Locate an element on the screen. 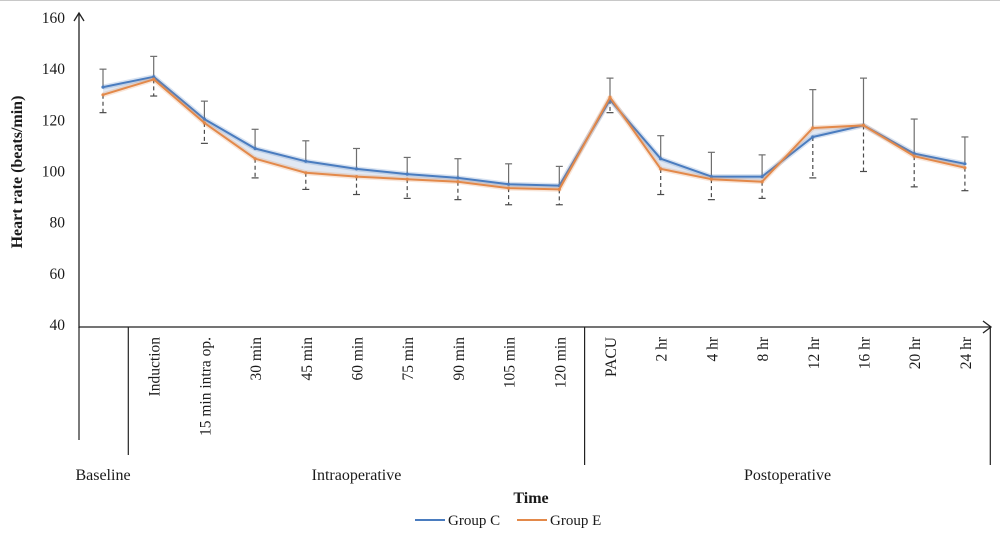  y-tick-label: 100 is located at coordinates (54, 172).